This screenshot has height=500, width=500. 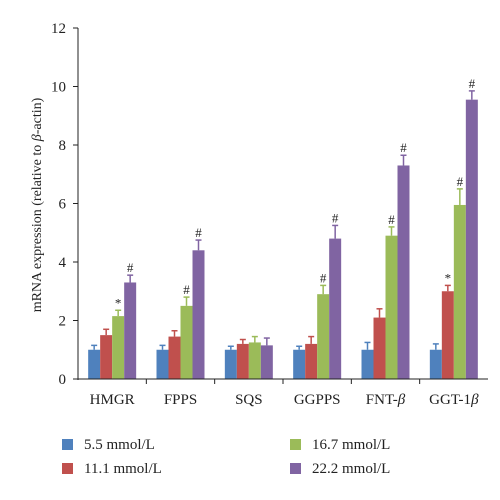 I want to click on x-tick-label: GGT-1β, so click(x=454, y=400).